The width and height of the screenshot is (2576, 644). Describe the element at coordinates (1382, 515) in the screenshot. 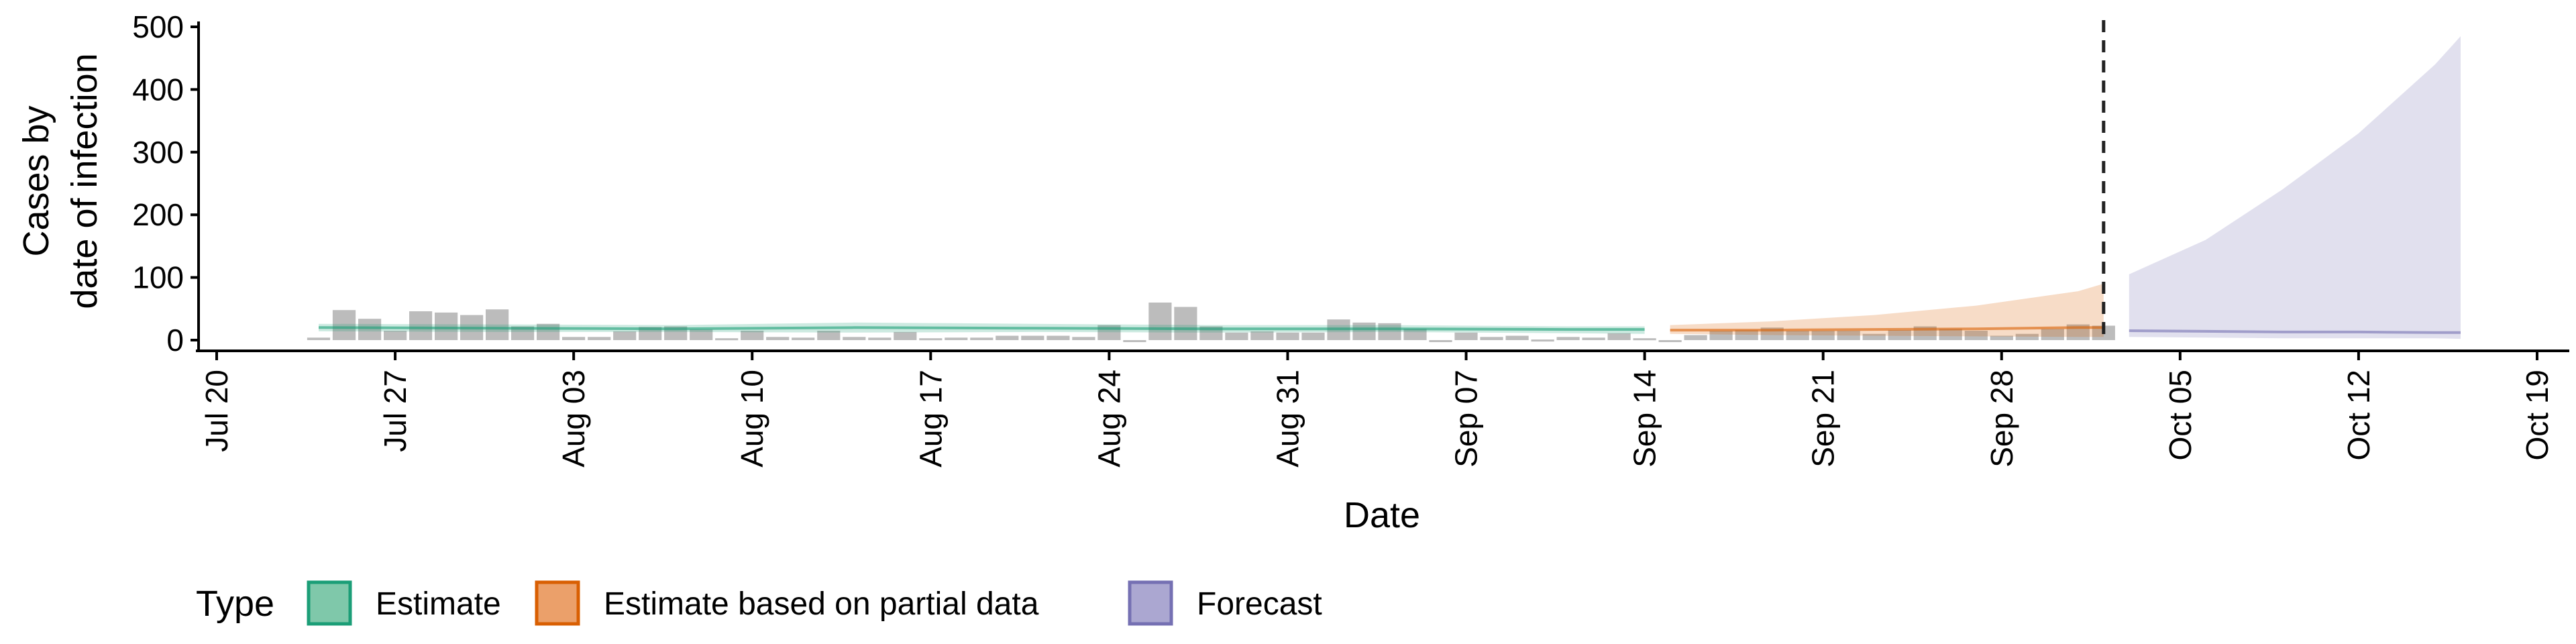

I see `x-axis-title: Date` at that location.